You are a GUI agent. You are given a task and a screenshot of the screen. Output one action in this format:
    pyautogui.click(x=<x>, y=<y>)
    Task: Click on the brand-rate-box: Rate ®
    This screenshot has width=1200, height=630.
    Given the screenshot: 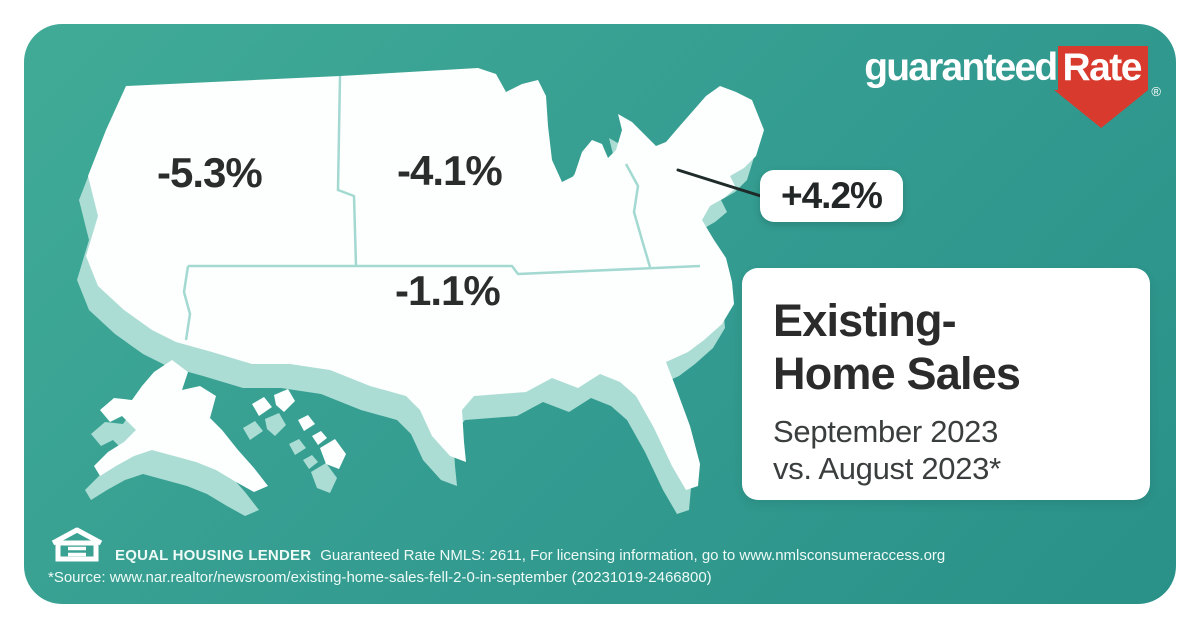 What is the action you would take?
    pyautogui.click(x=1107, y=87)
    